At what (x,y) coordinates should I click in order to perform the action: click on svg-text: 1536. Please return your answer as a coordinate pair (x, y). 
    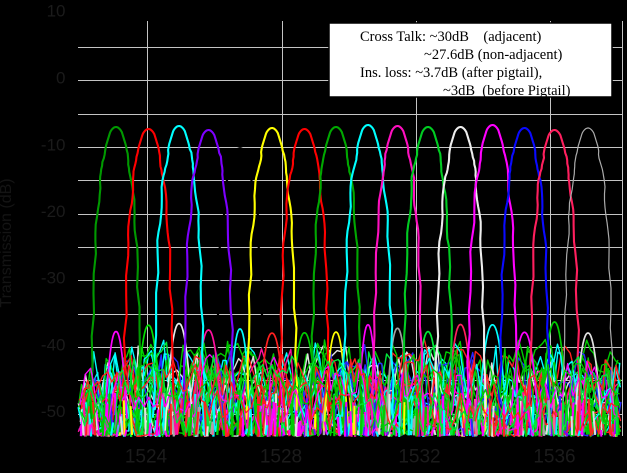
    Looking at the image, I should click on (554, 457).